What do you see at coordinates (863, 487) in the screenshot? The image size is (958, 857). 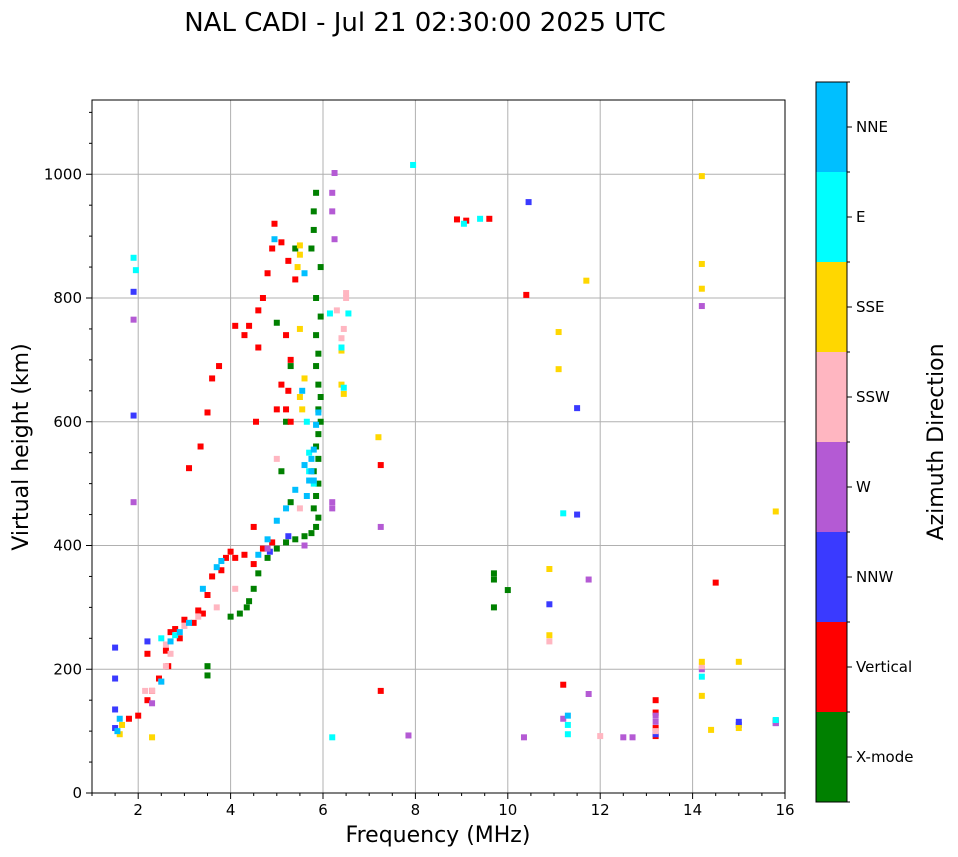 I see `colorbar-tick-label: W` at bounding box center [863, 487].